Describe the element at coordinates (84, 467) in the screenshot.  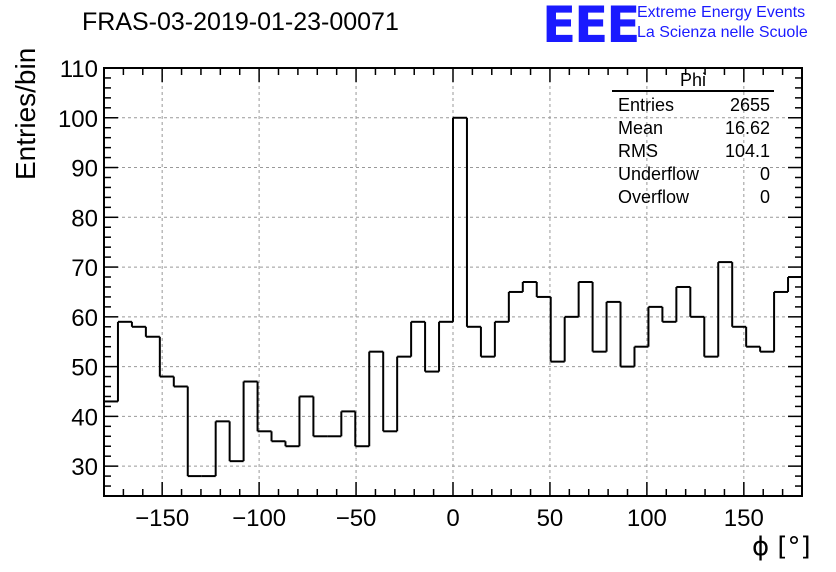
I see `y-tick-label: 30` at that location.